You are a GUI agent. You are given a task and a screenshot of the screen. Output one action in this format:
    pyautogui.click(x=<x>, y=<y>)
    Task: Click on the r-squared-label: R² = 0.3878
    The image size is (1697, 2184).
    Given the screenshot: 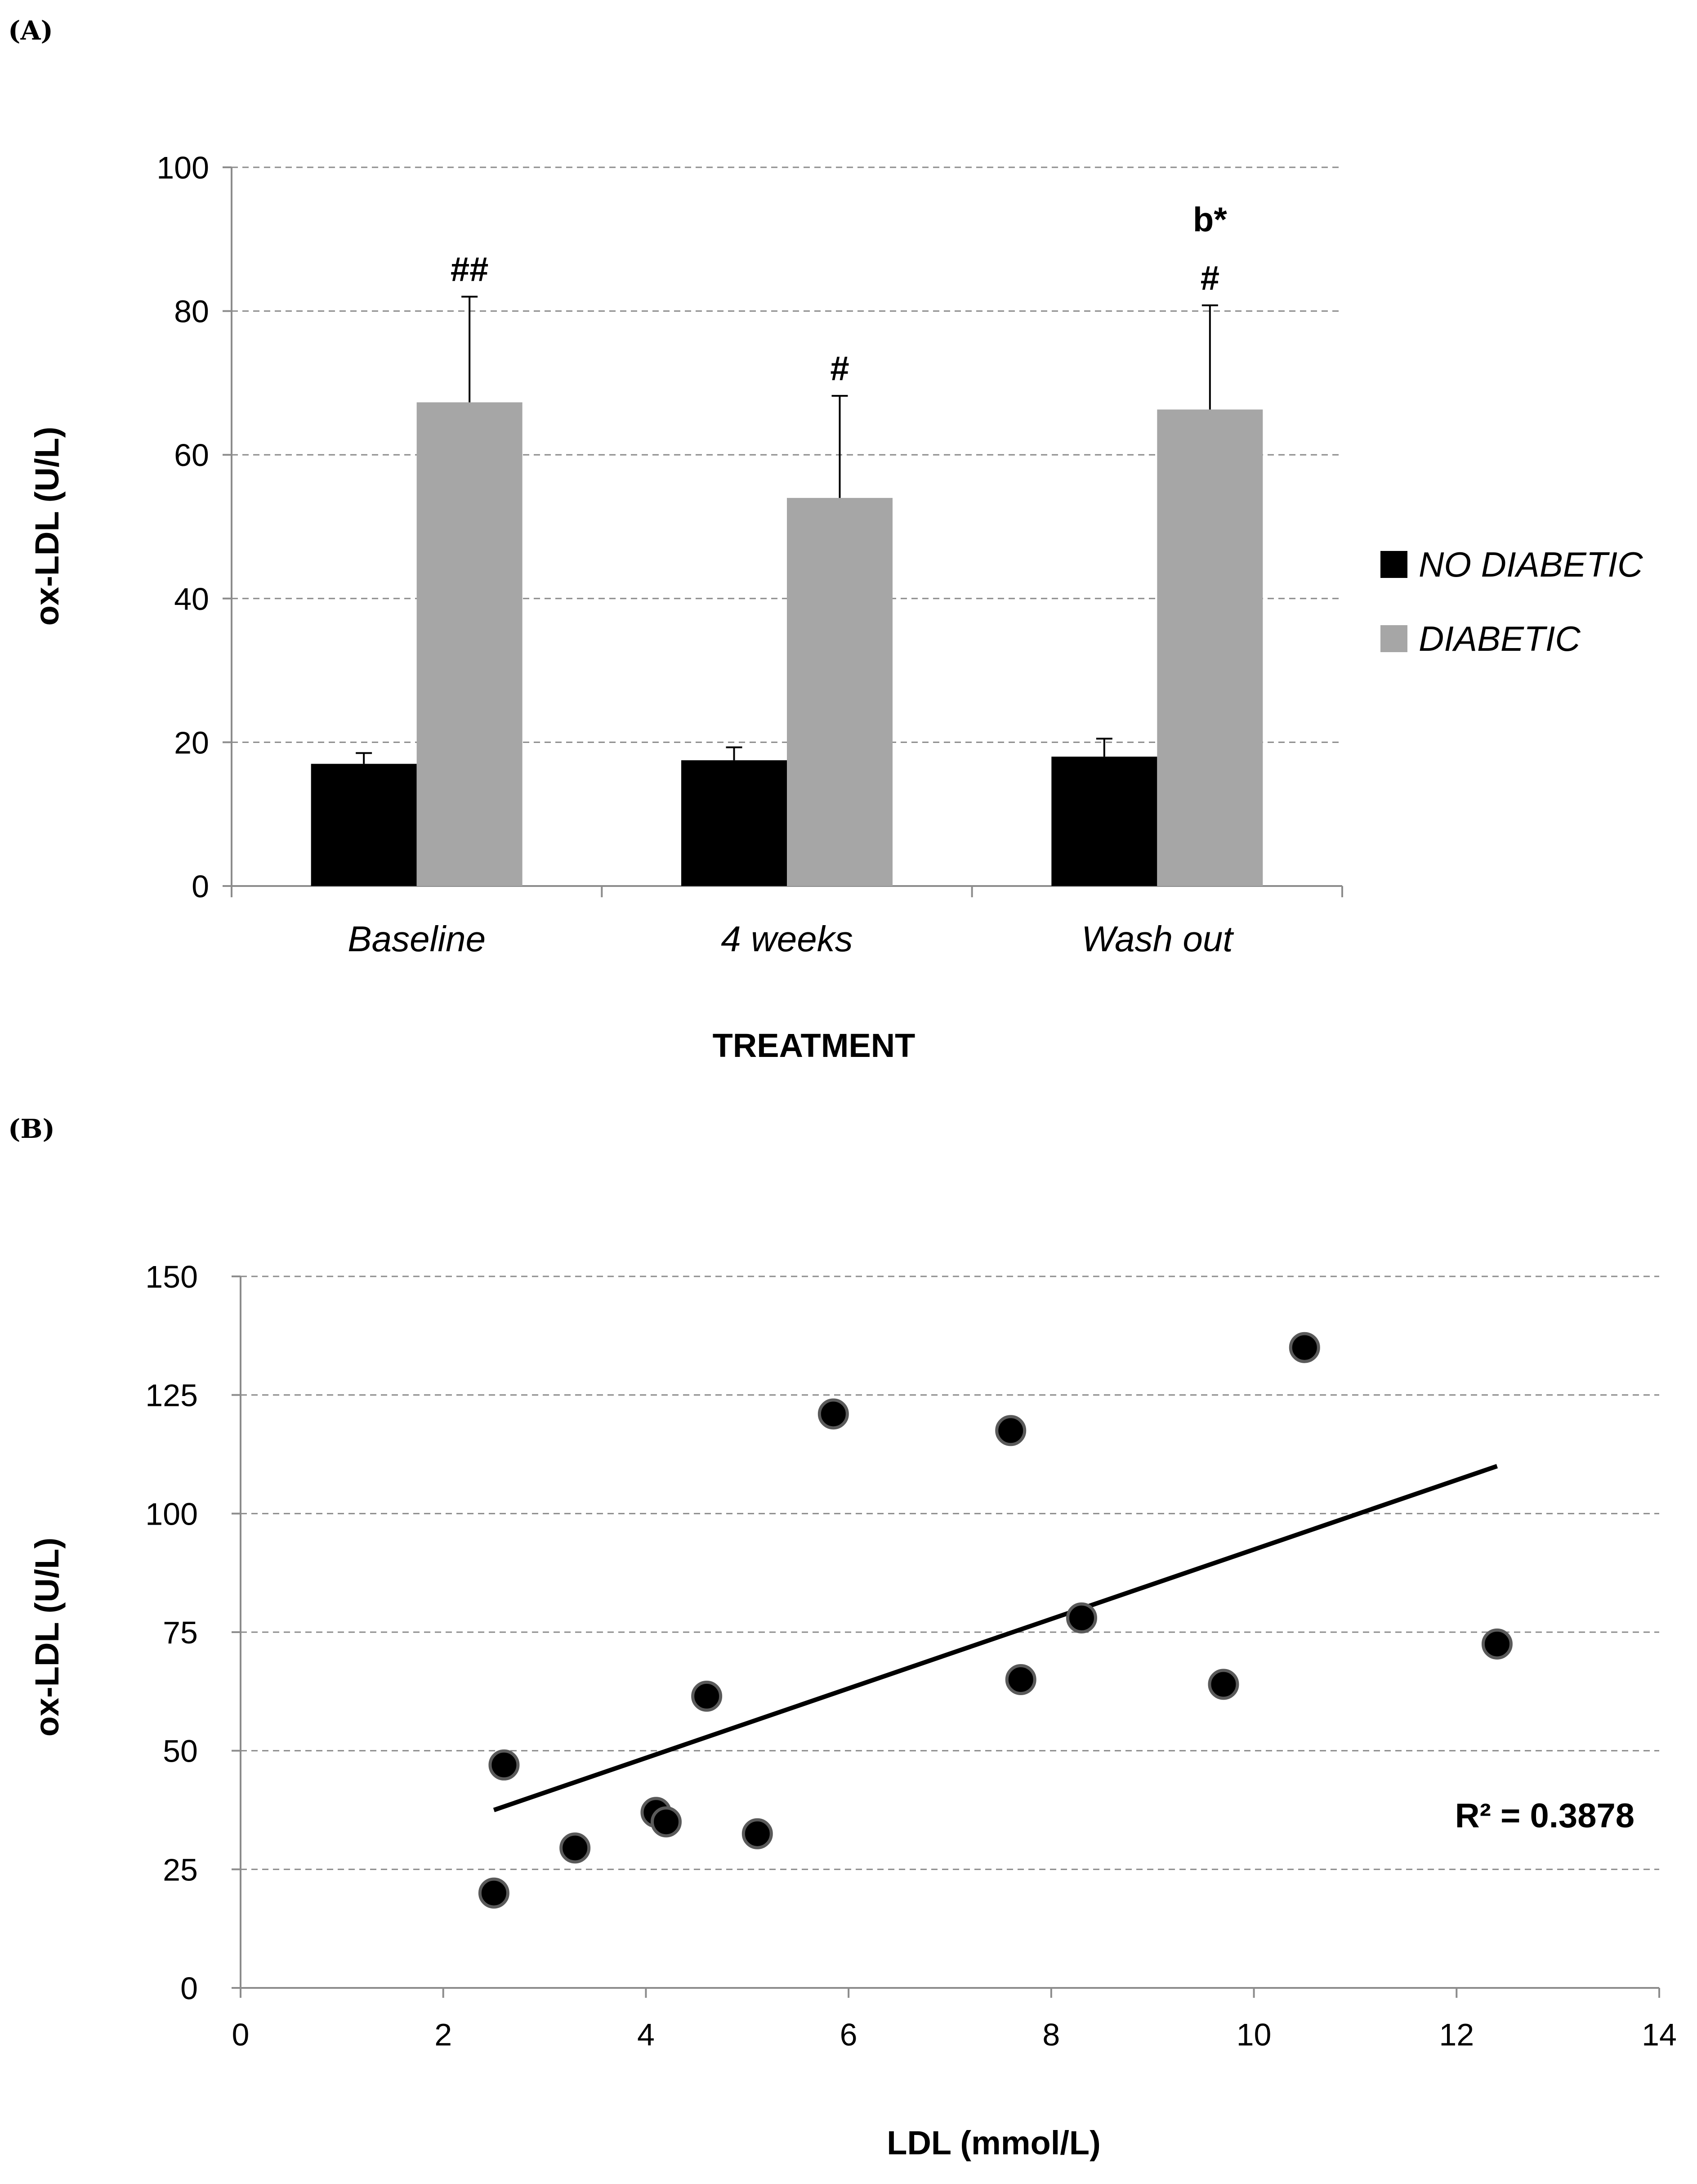 What is the action you would take?
    pyautogui.click(x=1544, y=1816)
    